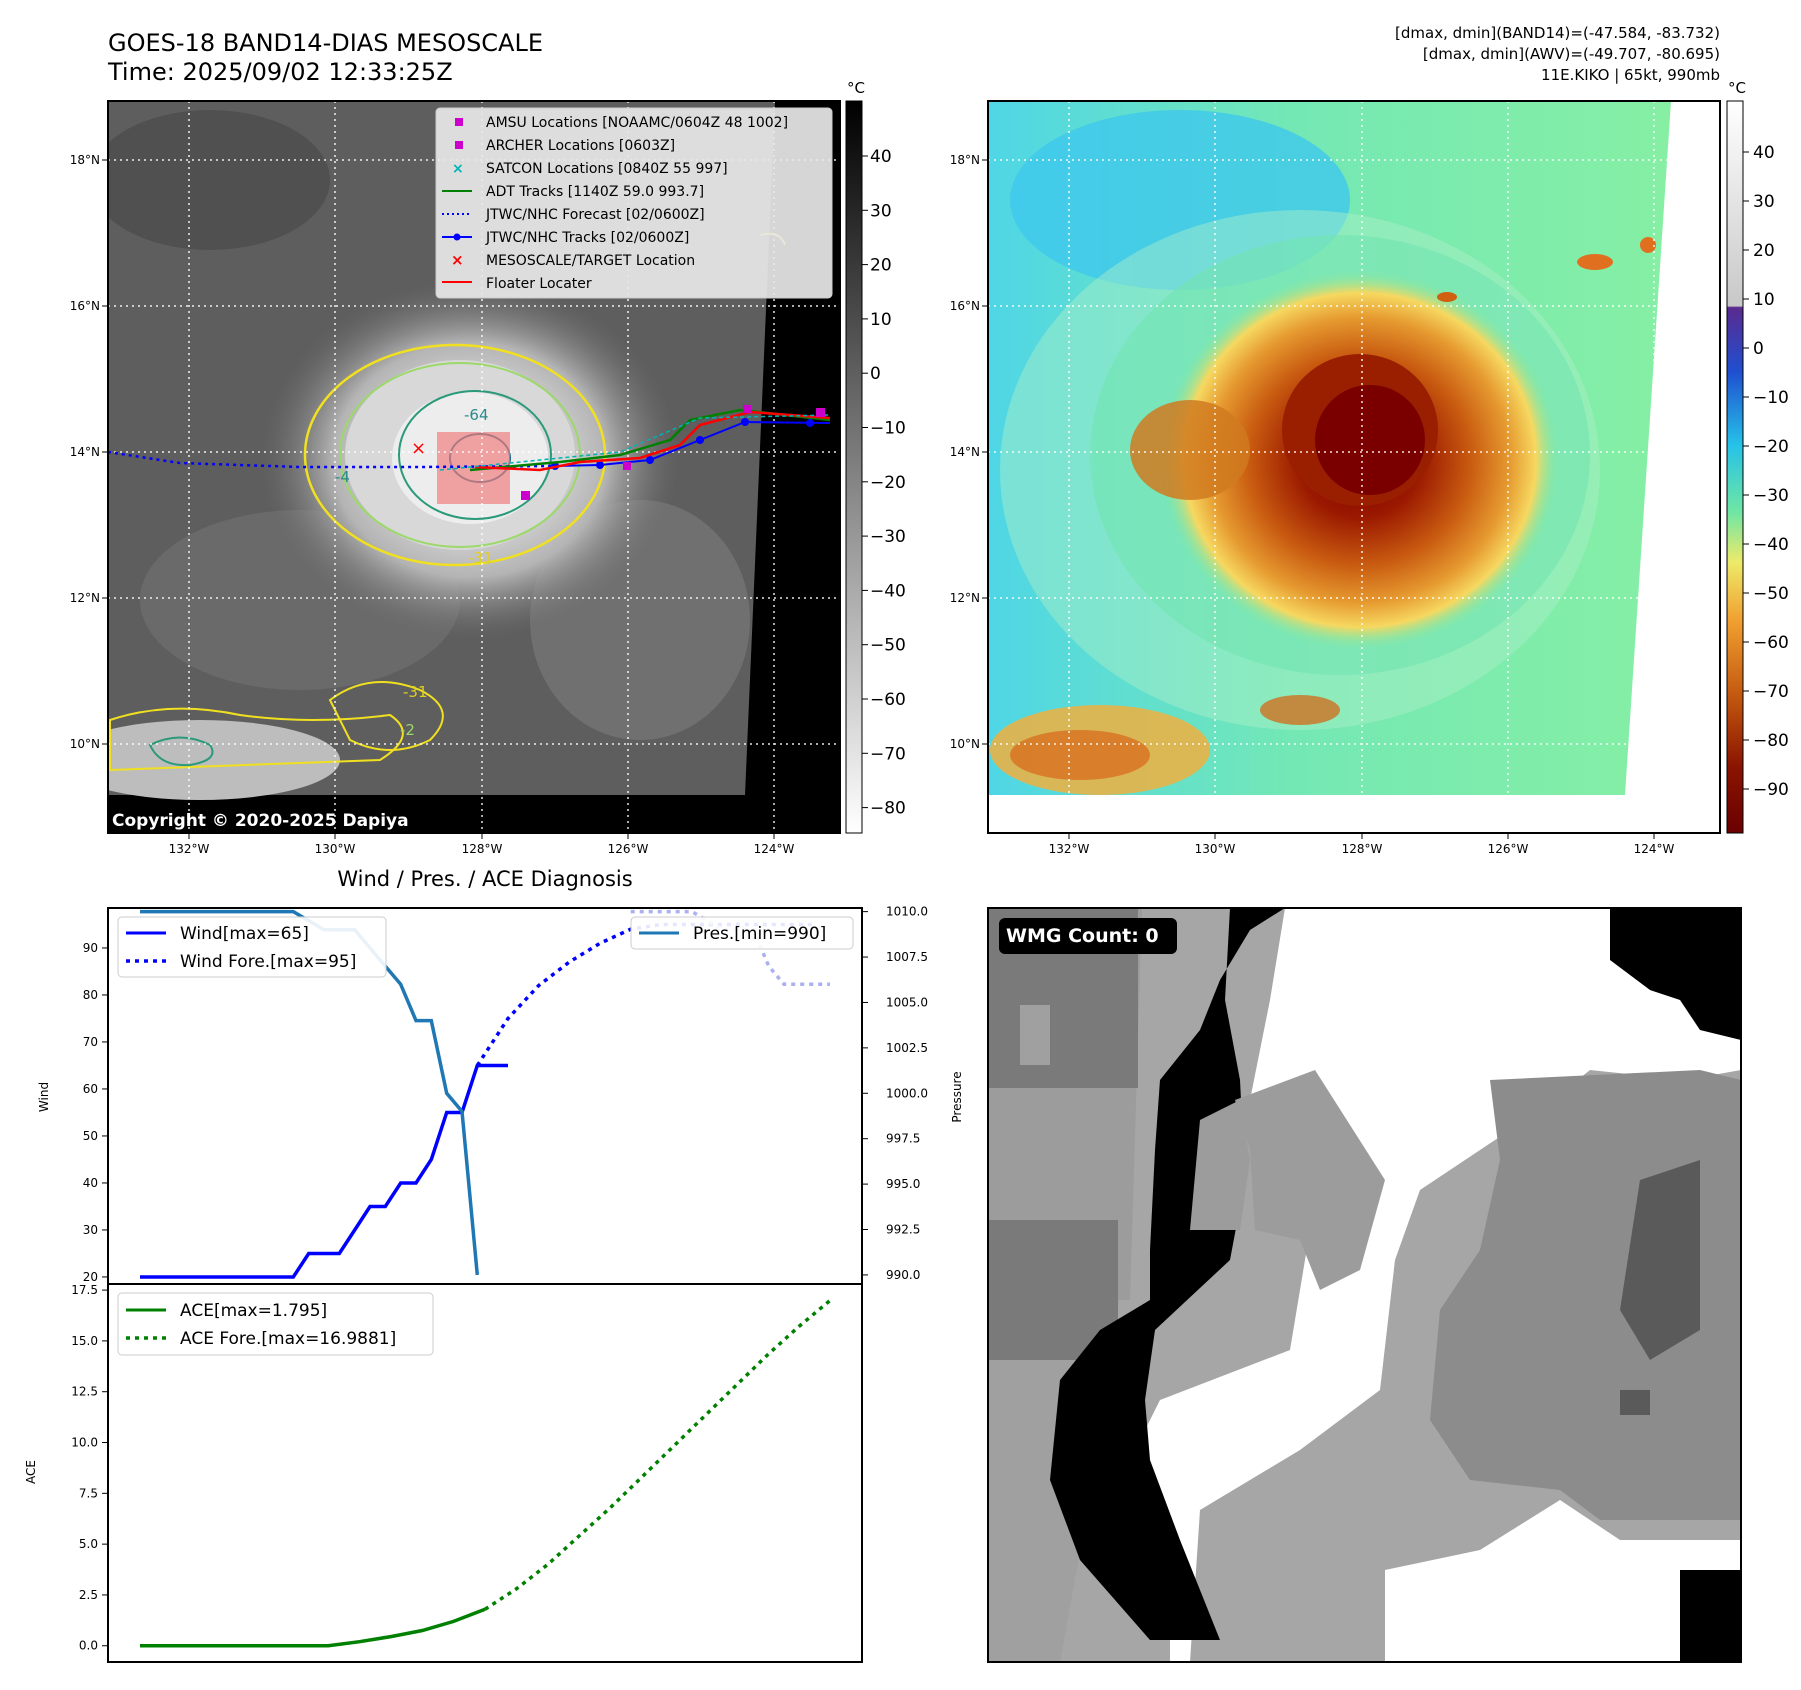 This screenshot has width=1801, height=1690. I want to click on contour-yellow, so click(455, 455).